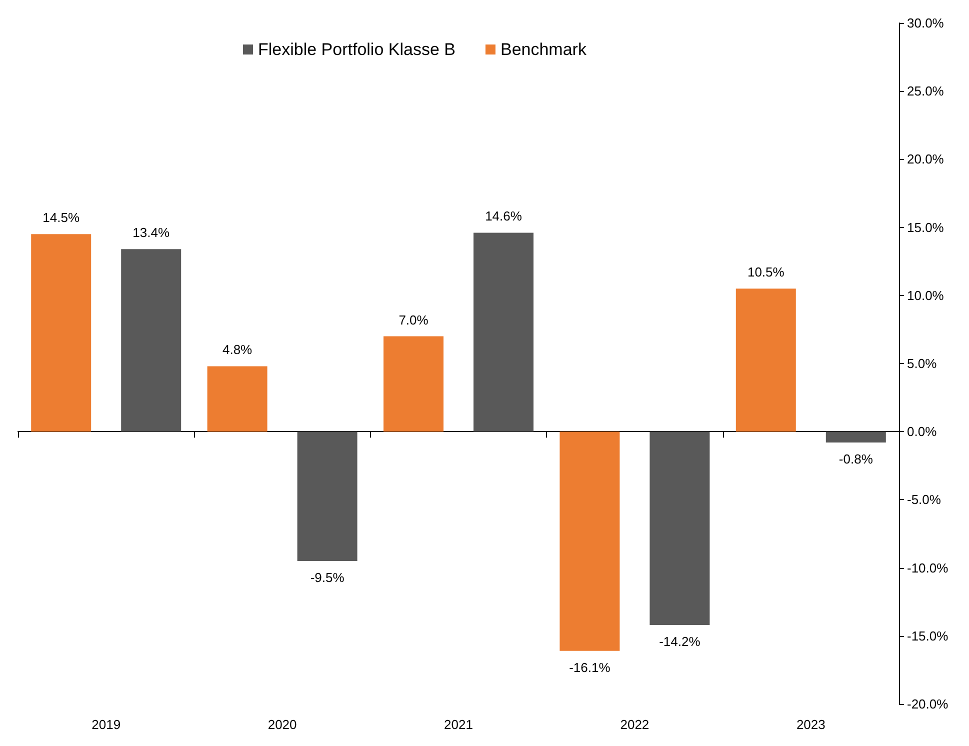 The width and height of the screenshot is (969, 746). Describe the element at coordinates (925, 91) in the screenshot. I see `y-tick-label: 25.0%` at that location.